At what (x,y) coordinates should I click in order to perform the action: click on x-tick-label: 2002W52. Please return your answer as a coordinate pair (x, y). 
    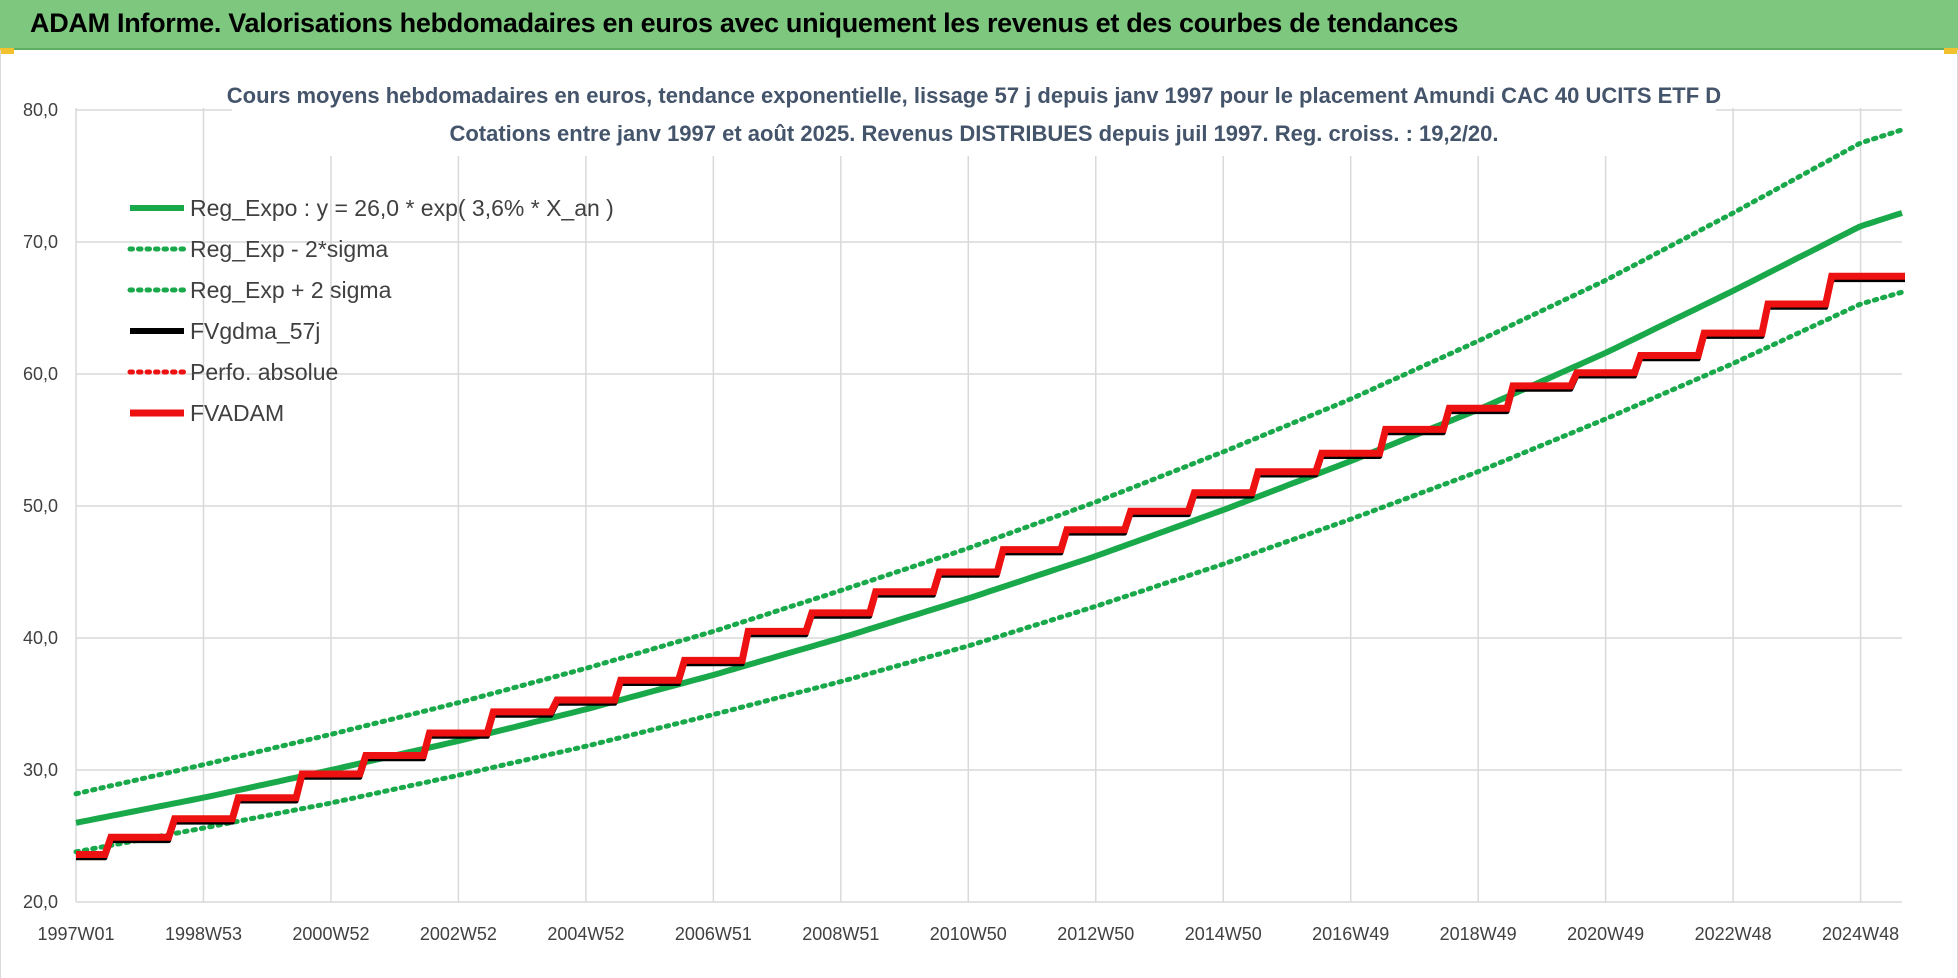
    Looking at the image, I should click on (458, 934).